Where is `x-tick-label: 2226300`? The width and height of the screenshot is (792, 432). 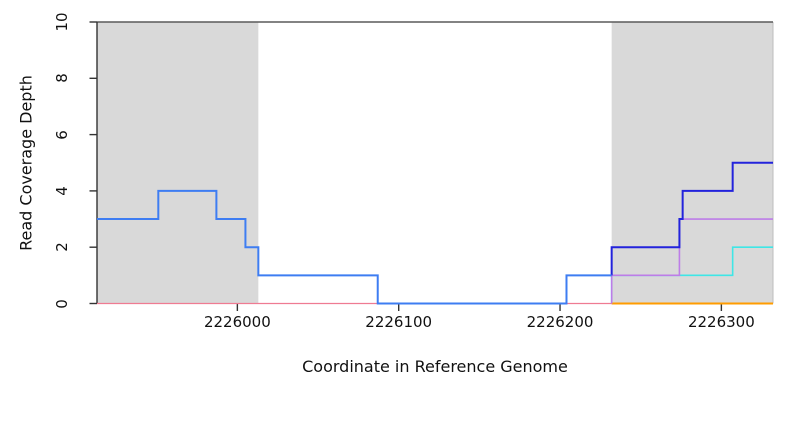
x-tick-label: 2226300 is located at coordinates (721, 322).